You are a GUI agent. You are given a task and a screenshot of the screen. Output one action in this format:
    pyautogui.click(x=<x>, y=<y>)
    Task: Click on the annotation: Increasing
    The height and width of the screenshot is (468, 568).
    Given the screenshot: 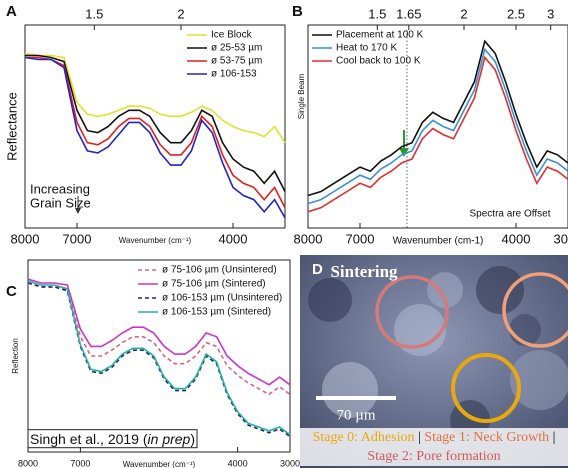 What is the action you would take?
    pyautogui.click(x=60, y=188)
    